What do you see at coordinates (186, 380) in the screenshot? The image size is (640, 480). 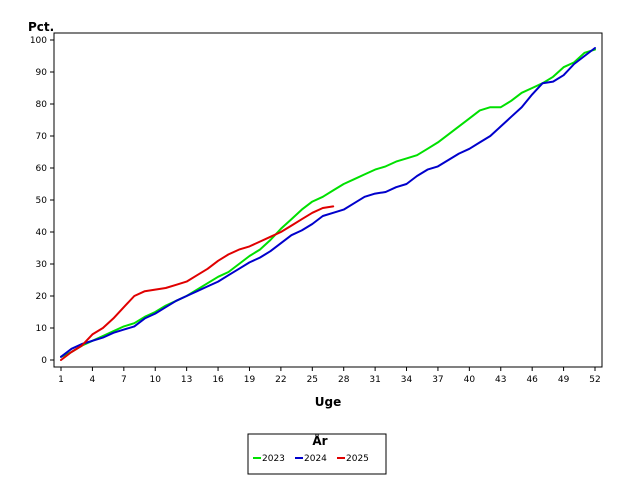 I see `x-tick-label: 13` at bounding box center [186, 380].